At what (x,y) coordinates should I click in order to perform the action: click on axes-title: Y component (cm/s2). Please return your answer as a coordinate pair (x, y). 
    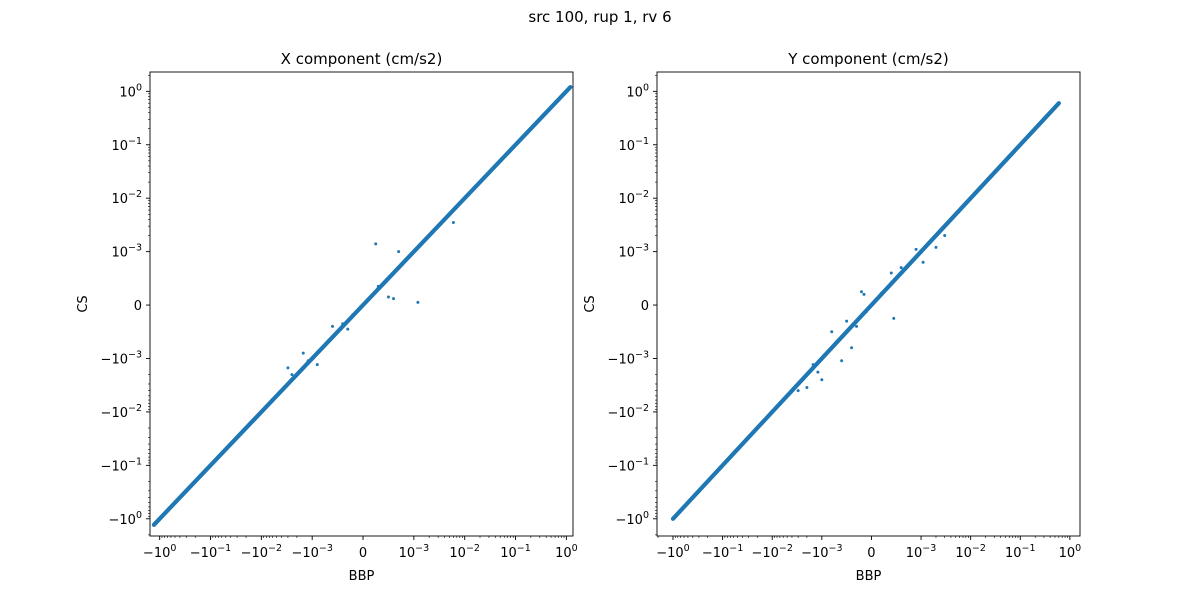
    Looking at the image, I should click on (868, 59).